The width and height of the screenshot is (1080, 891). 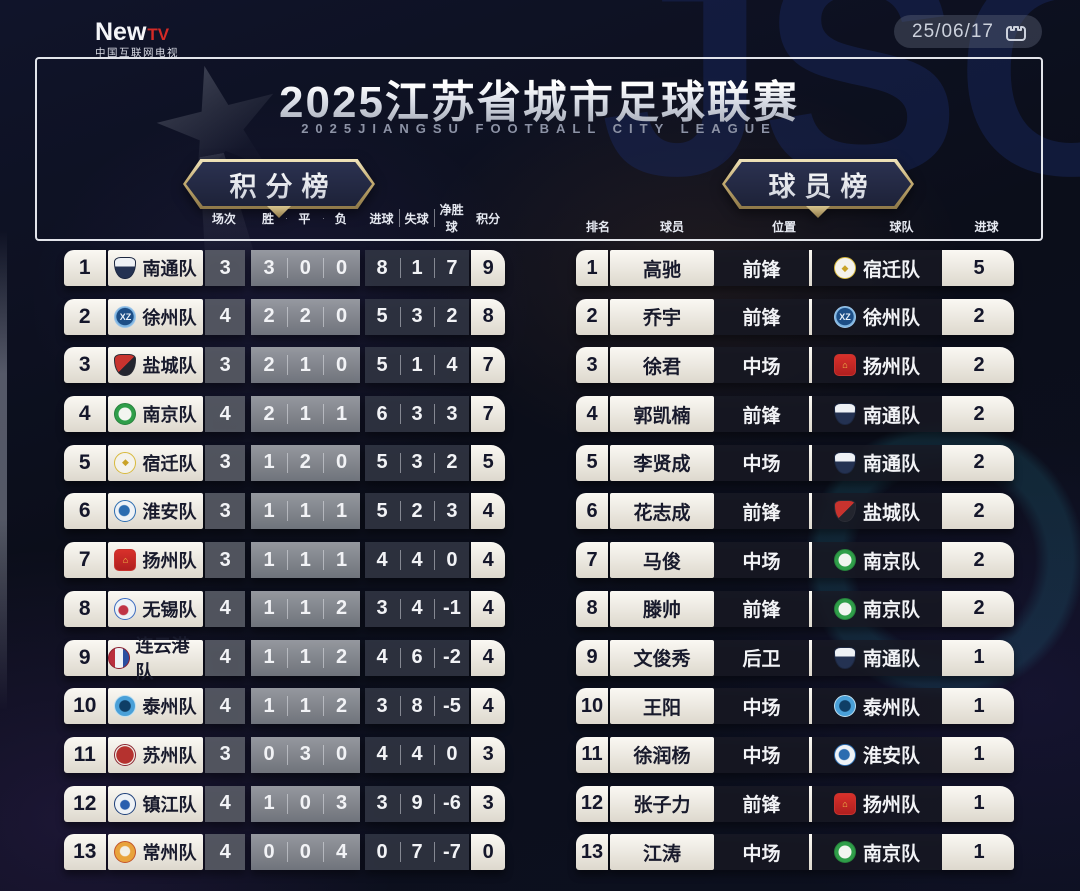 What do you see at coordinates (417, 804) in the screenshot?
I see `ga-cell: 9` at bounding box center [417, 804].